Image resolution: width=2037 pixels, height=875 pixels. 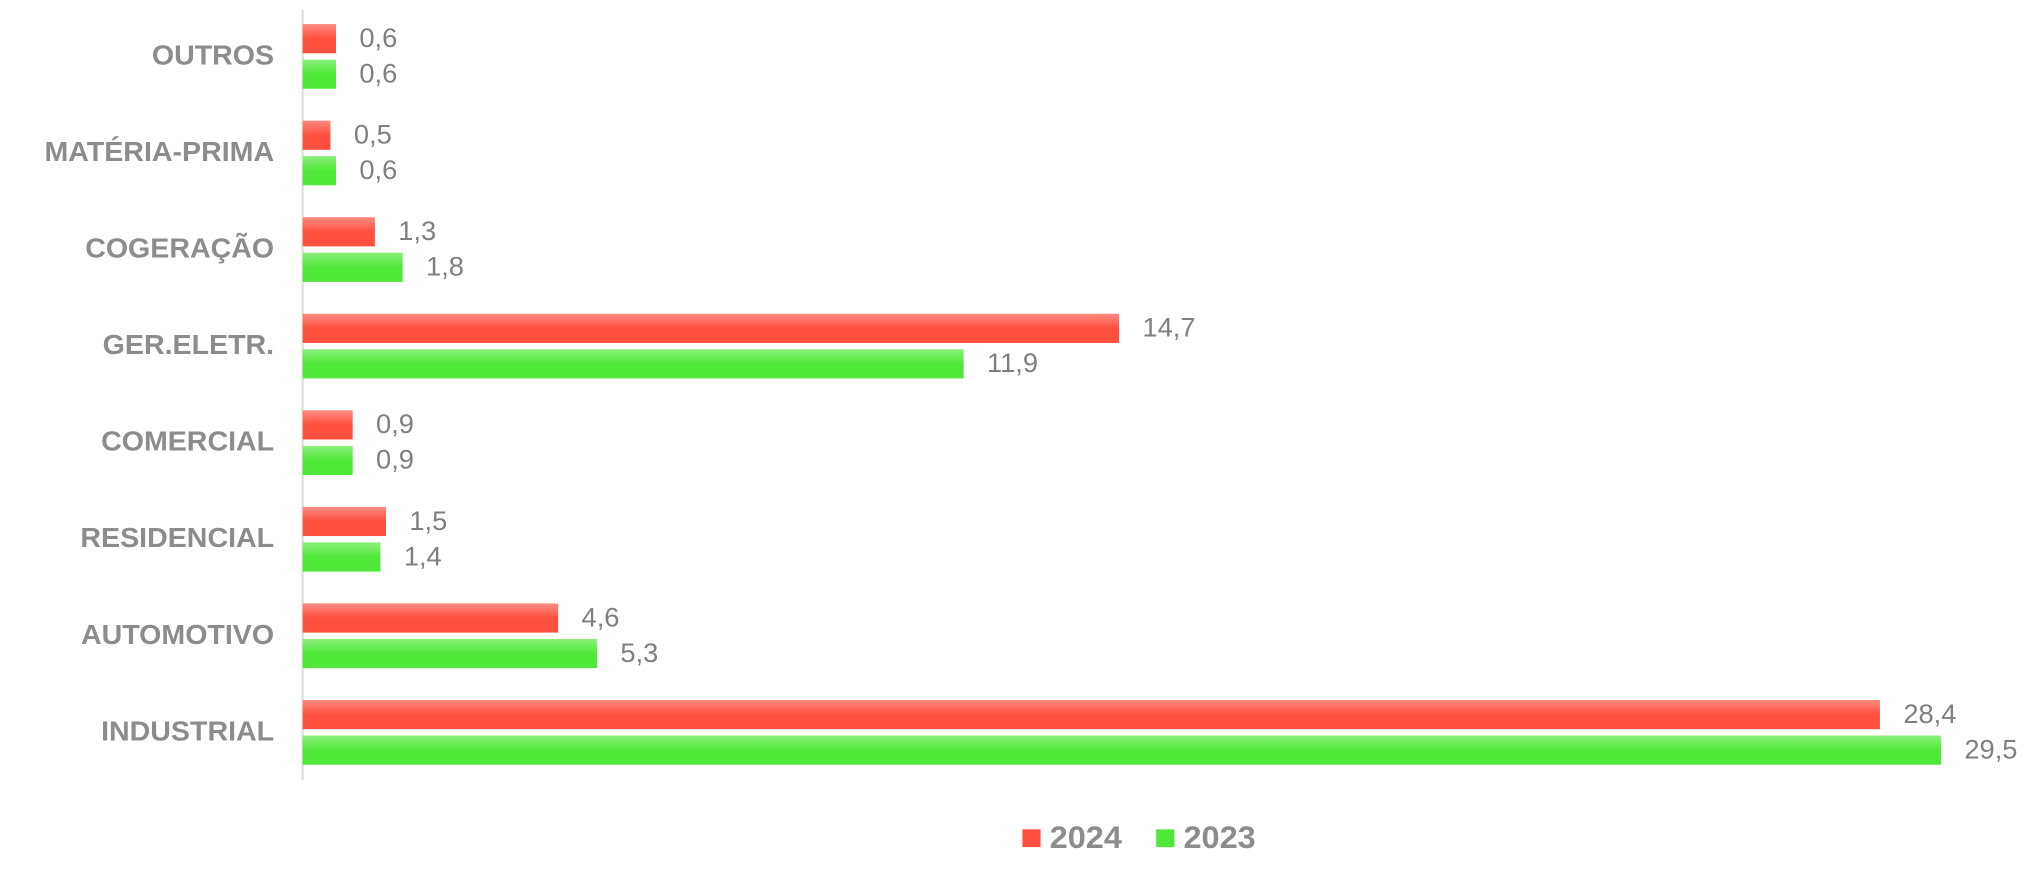 What do you see at coordinates (177, 538) in the screenshot?
I see `category-label: RESIDENCIAL` at bounding box center [177, 538].